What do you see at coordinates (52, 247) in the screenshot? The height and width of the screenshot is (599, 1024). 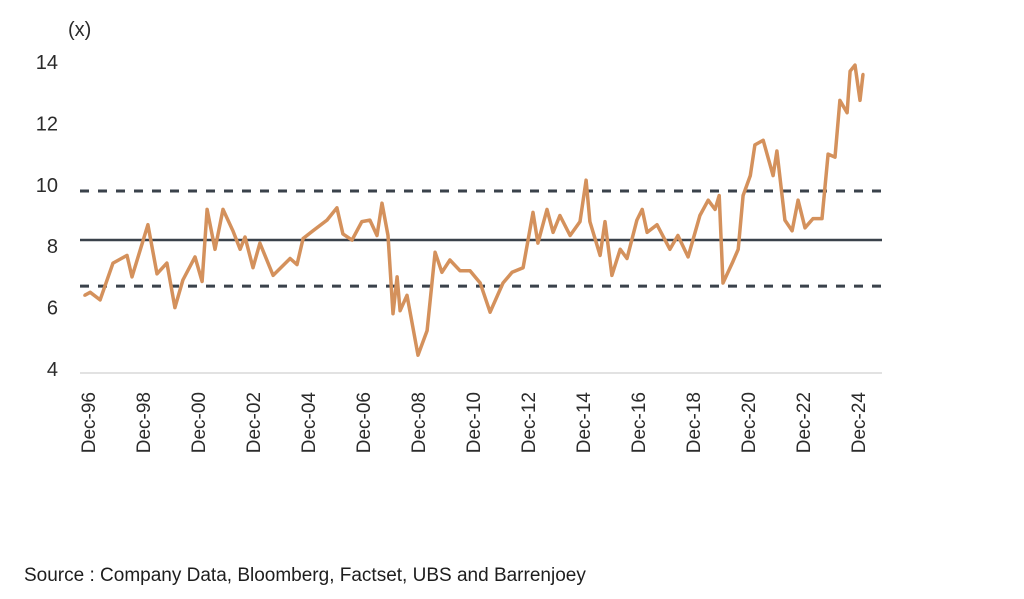 I see `y-tick-label: 8` at bounding box center [52, 247].